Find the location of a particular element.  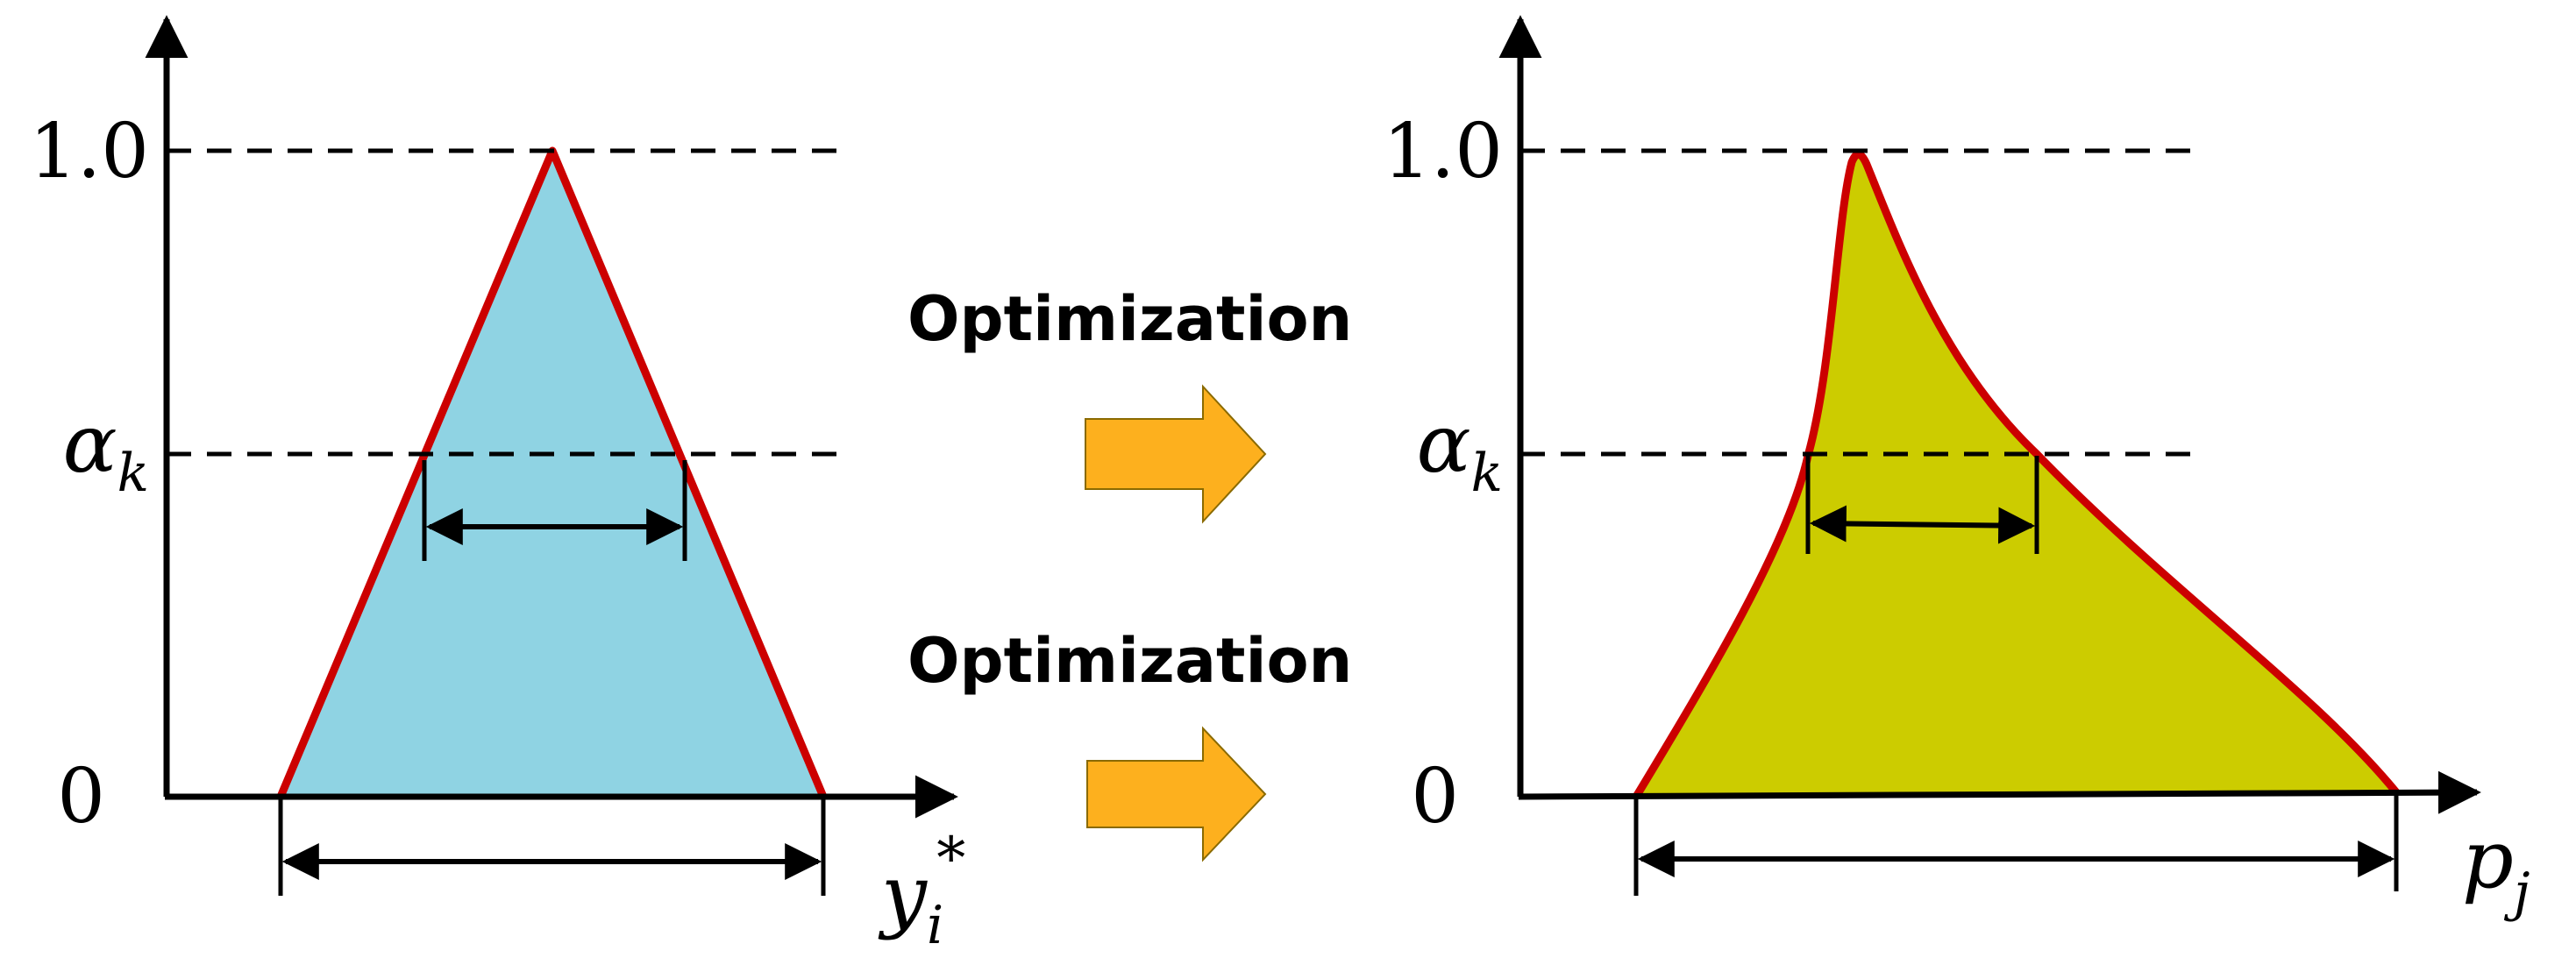

right-axis-label: pj is located at coordinates (2496, 867).